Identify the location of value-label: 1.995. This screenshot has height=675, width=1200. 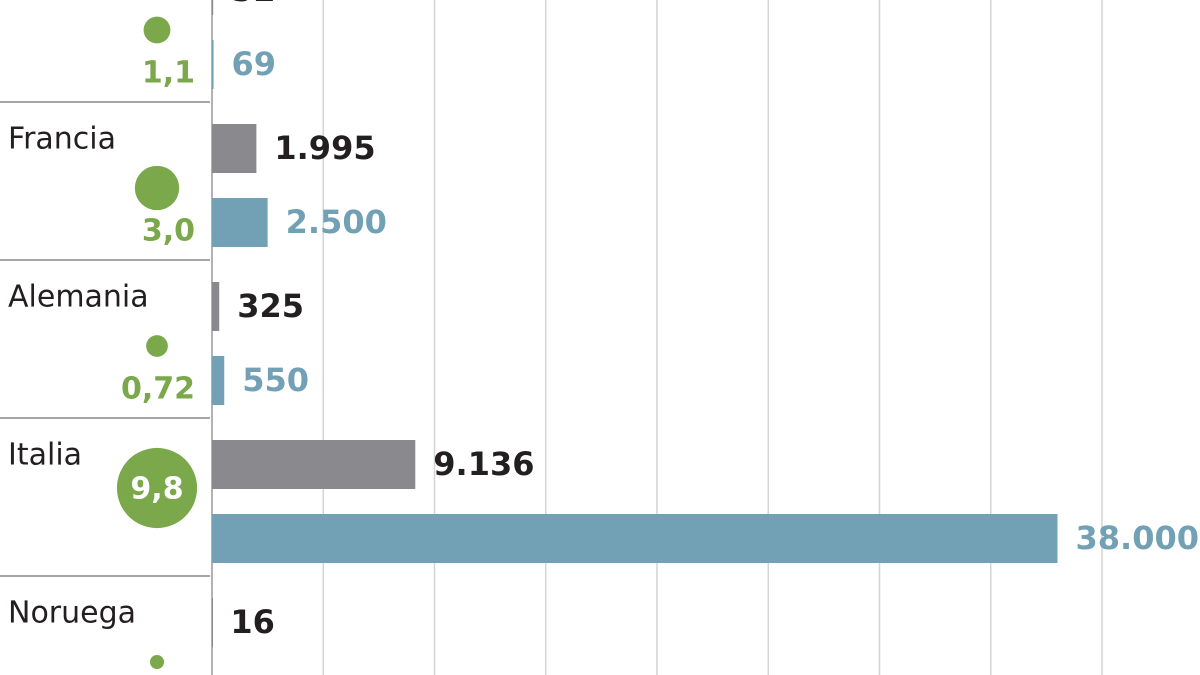
(324, 148).